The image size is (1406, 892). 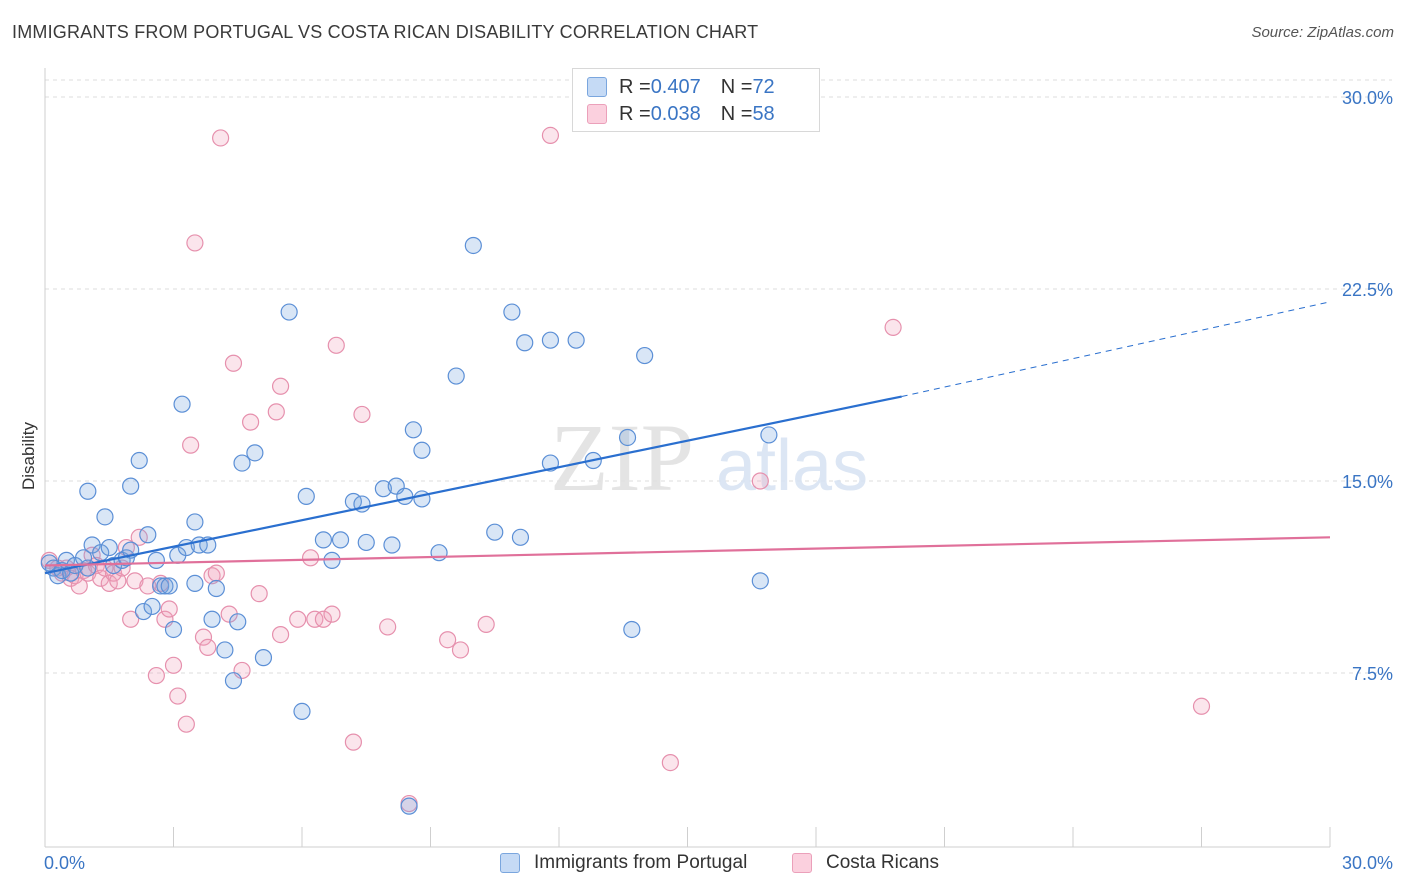 What do you see at coordinates (865, 863) in the screenshot?
I see `legend-bottom-costa-ricans: Costa Ricans` at bounding box center [865, 863].